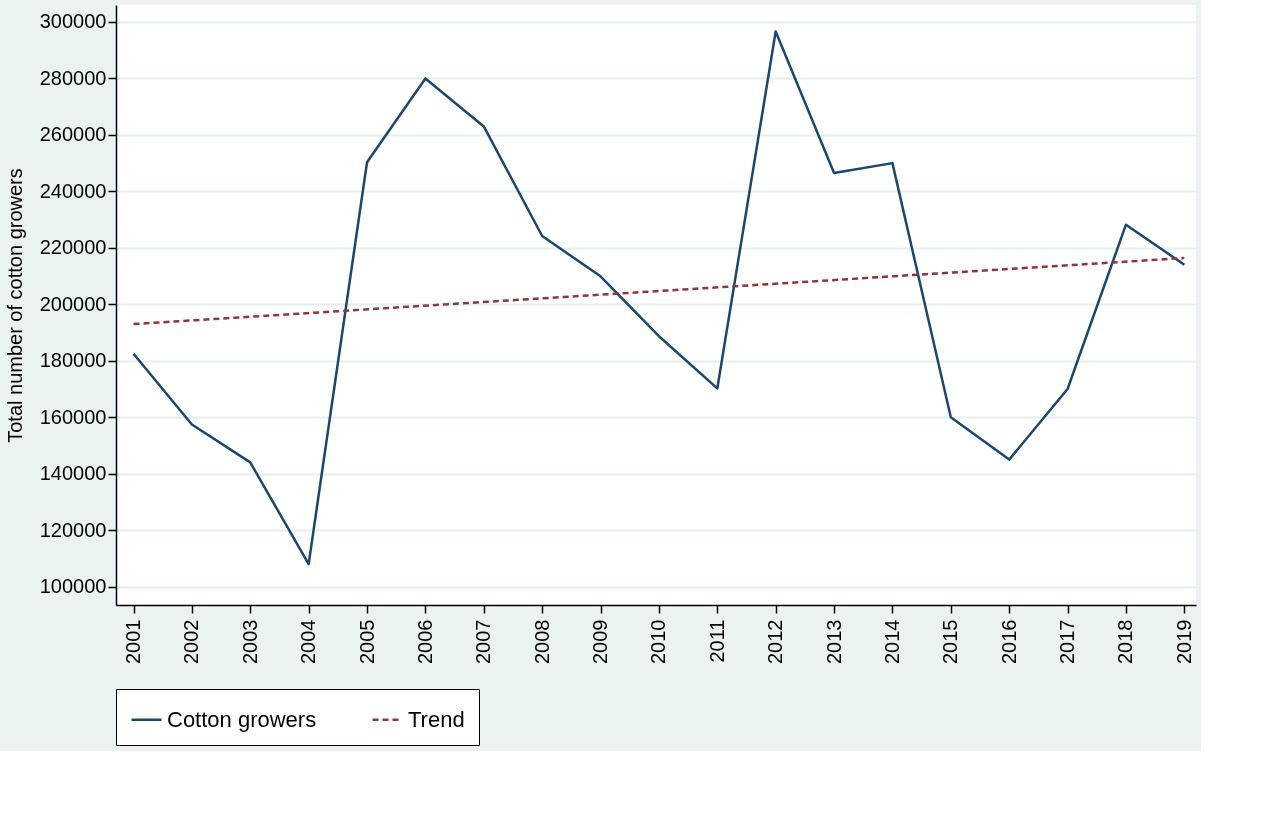  What do you see at coordinates (1008, 641) in the screenshot?
I see `x-tick-label: 2016` at bounding box center [1008, 641].